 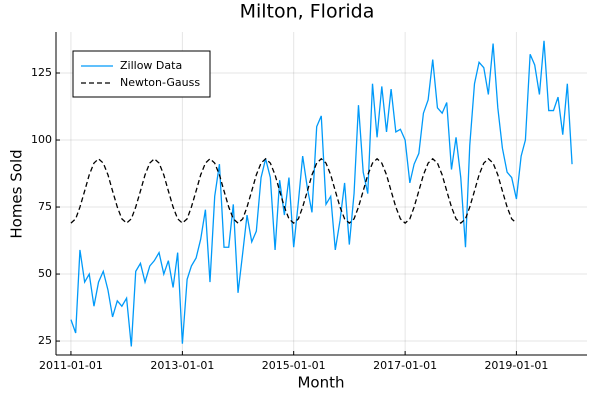 I want to click on x-tick-label: 2011-01-01, so click(x=71, y=365).